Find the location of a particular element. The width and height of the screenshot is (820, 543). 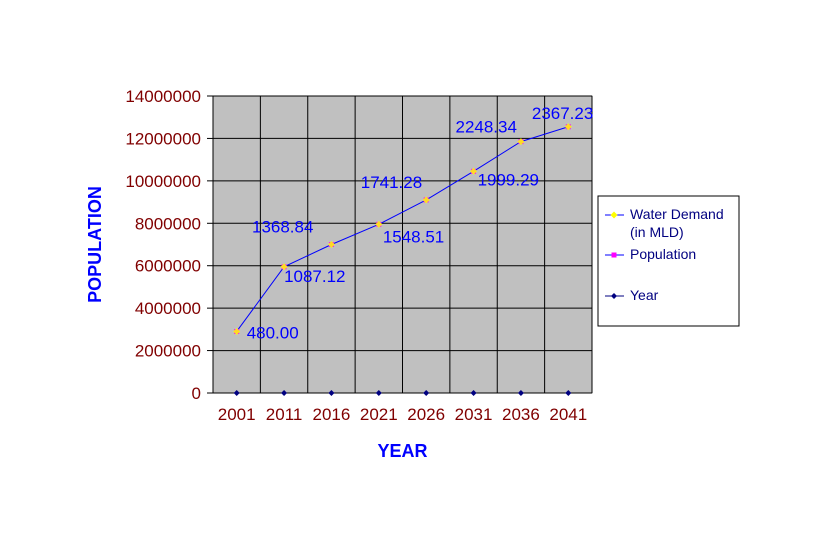

y-tick-label: 2000000 is located at coordinates (168, 351).